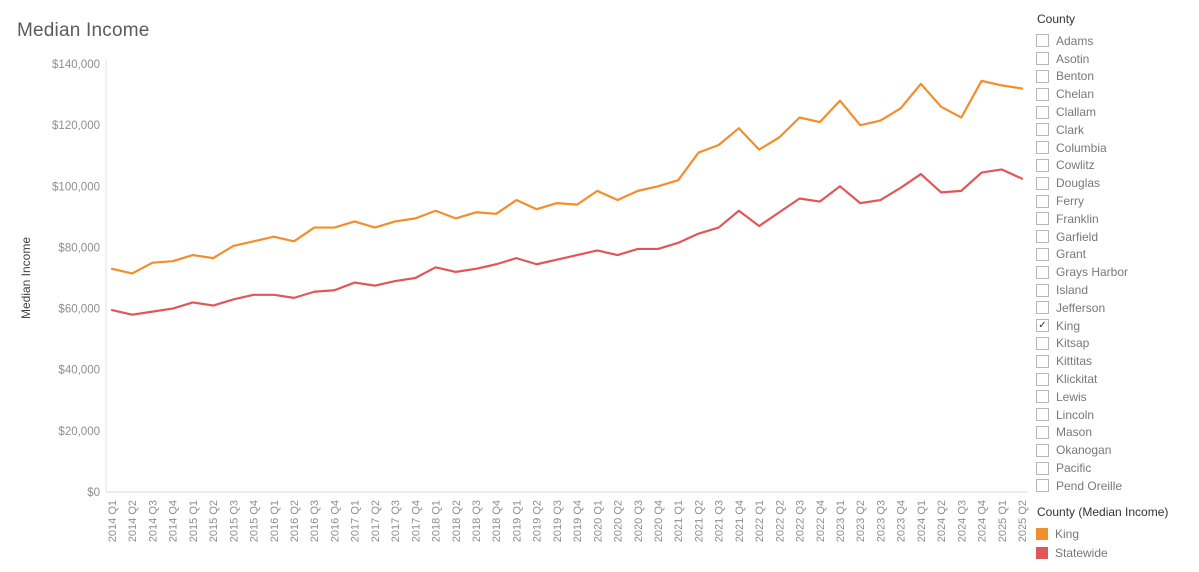  Describe the element at coordinates (760, 521) in the screenshot. I see `x-tick-label: 2022 Q1` at that location.